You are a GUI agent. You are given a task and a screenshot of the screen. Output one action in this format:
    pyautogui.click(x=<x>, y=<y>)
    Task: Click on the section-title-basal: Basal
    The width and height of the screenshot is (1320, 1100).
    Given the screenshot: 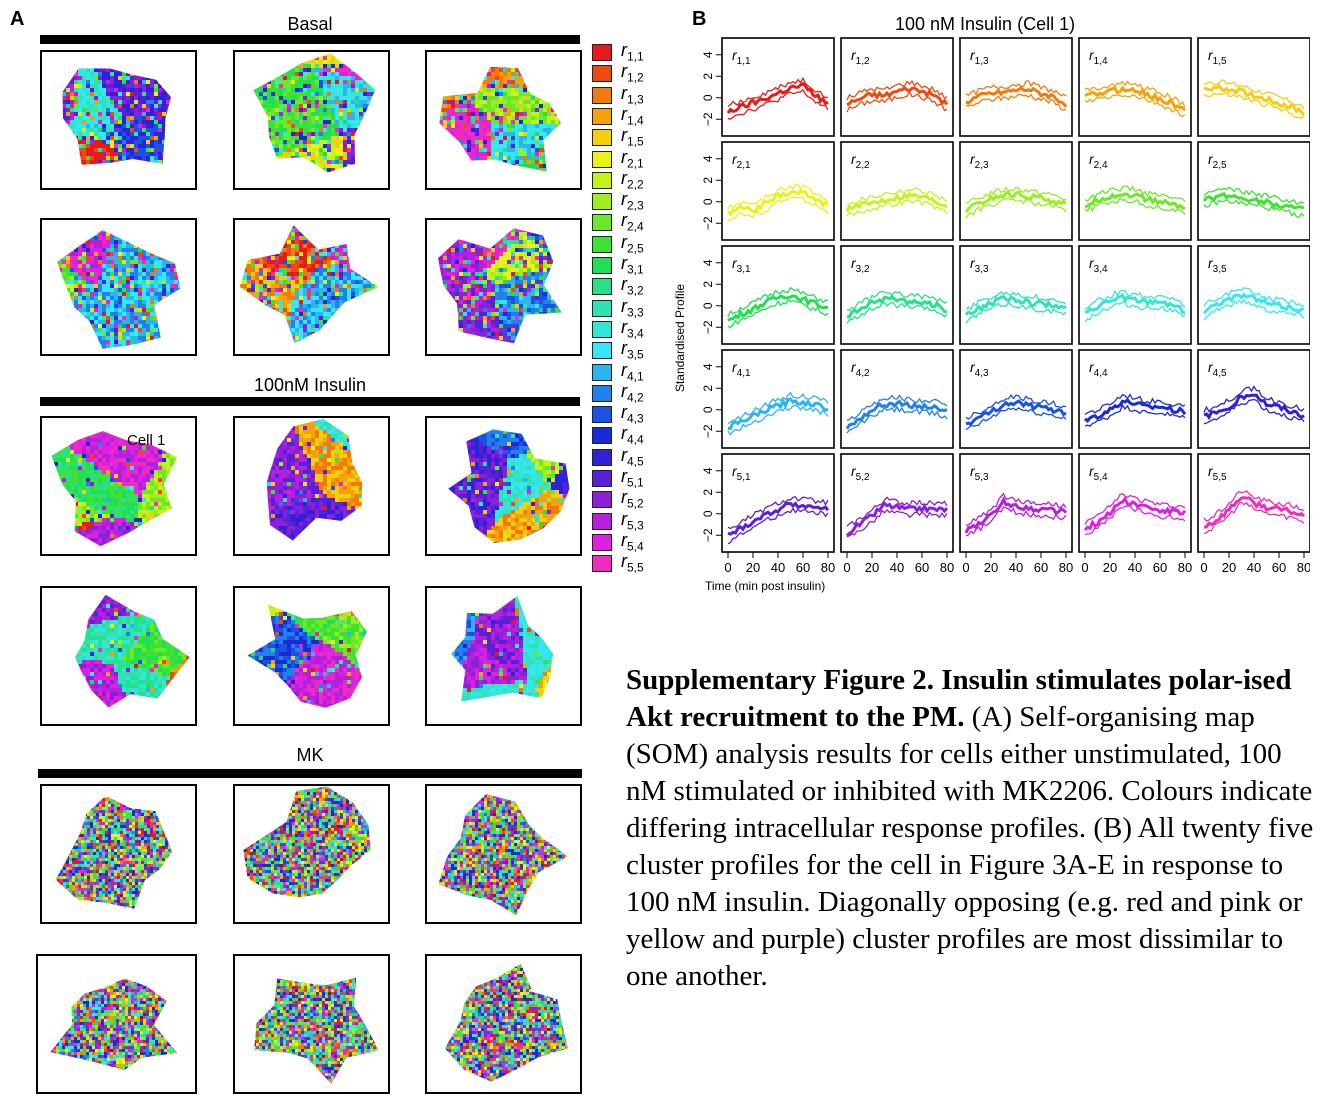 What is the action you would take?
    pyautogui.click(x=310, y=24)
    